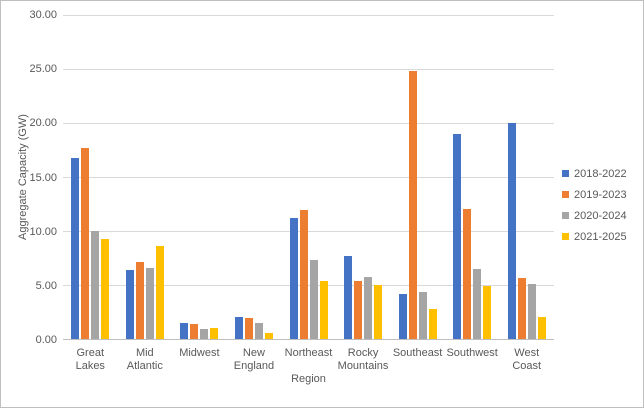  Describe the element at coordinates (308, 353) in the screenshot. I see `x-tick-label: Northeast` at that location.